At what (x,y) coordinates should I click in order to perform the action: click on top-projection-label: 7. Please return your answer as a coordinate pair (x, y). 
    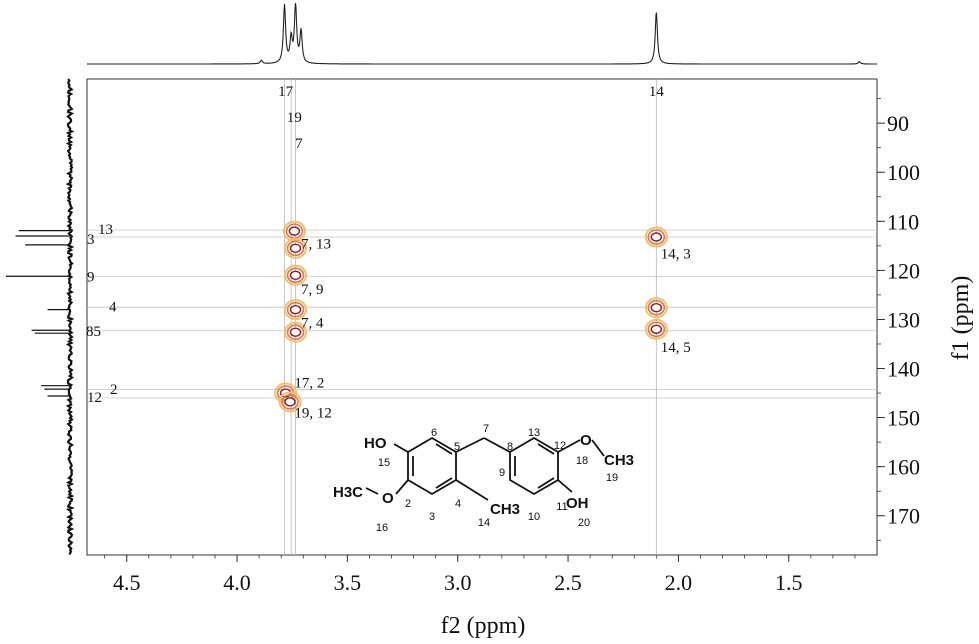
    Looking at the image, I should click on (299, 144).